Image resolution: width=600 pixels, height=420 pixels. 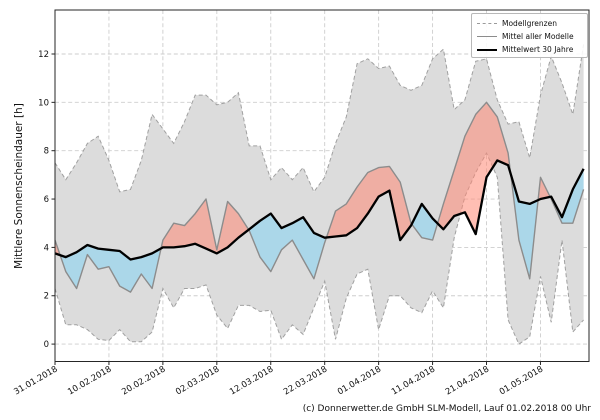 What do you see at coordinates (43, 103) in the screenshot?
I see `y-tick-label: 10` at bounding box center [43, 103].